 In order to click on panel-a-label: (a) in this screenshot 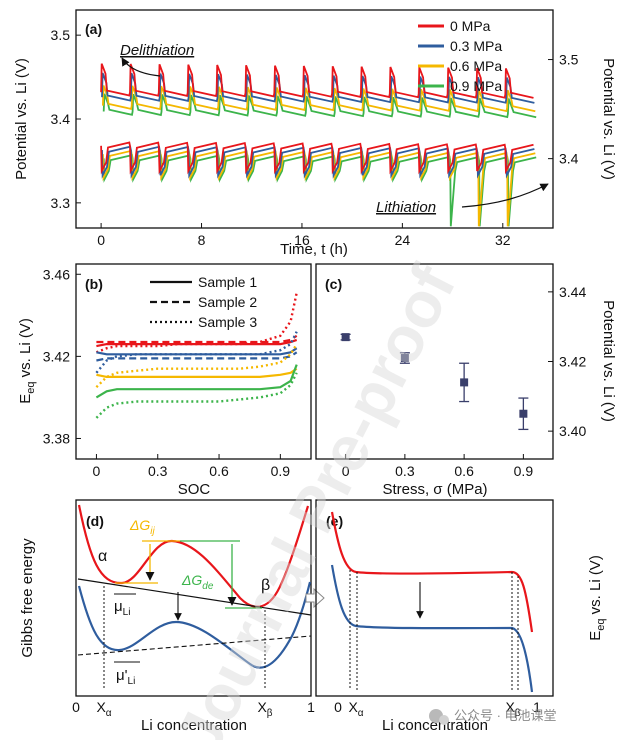, I will do `click(93, 29)`.